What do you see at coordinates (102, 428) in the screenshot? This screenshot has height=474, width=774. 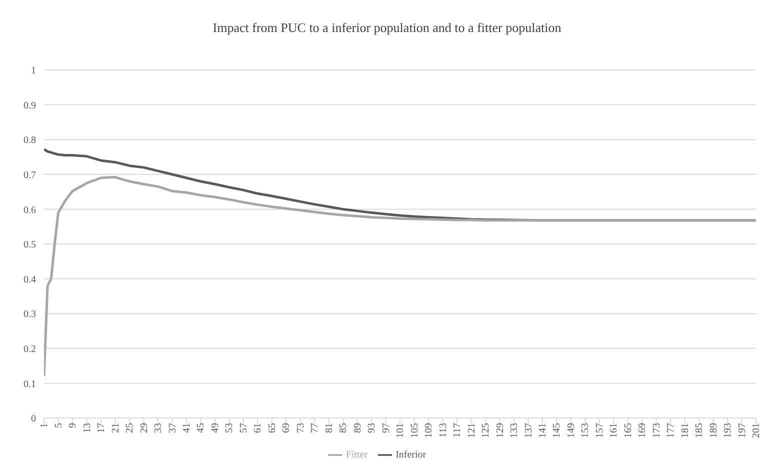 I see `x-tick-label: 17` at bounding box center [102, 428].